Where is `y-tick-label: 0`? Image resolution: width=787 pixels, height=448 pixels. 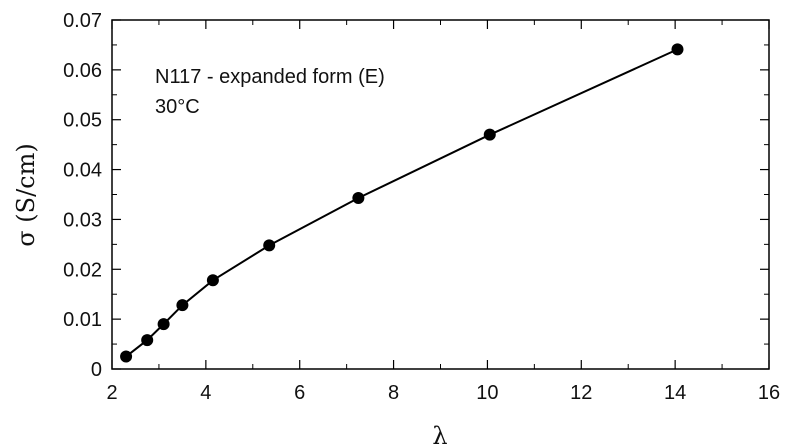 y-tick-label: 0 is located at coordinates (96, 370).